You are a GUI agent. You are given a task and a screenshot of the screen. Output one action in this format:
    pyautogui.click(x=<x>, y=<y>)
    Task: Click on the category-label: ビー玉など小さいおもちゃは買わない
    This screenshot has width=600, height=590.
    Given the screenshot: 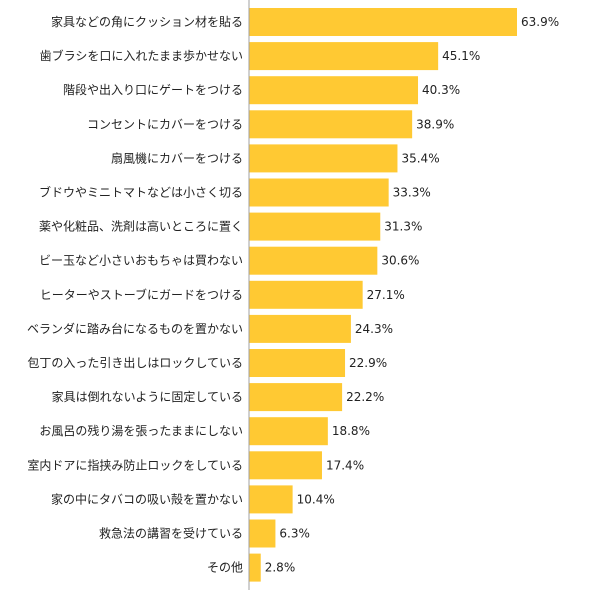 What is the action you would take?
    pyautogui.click(x=141, y=261)
    